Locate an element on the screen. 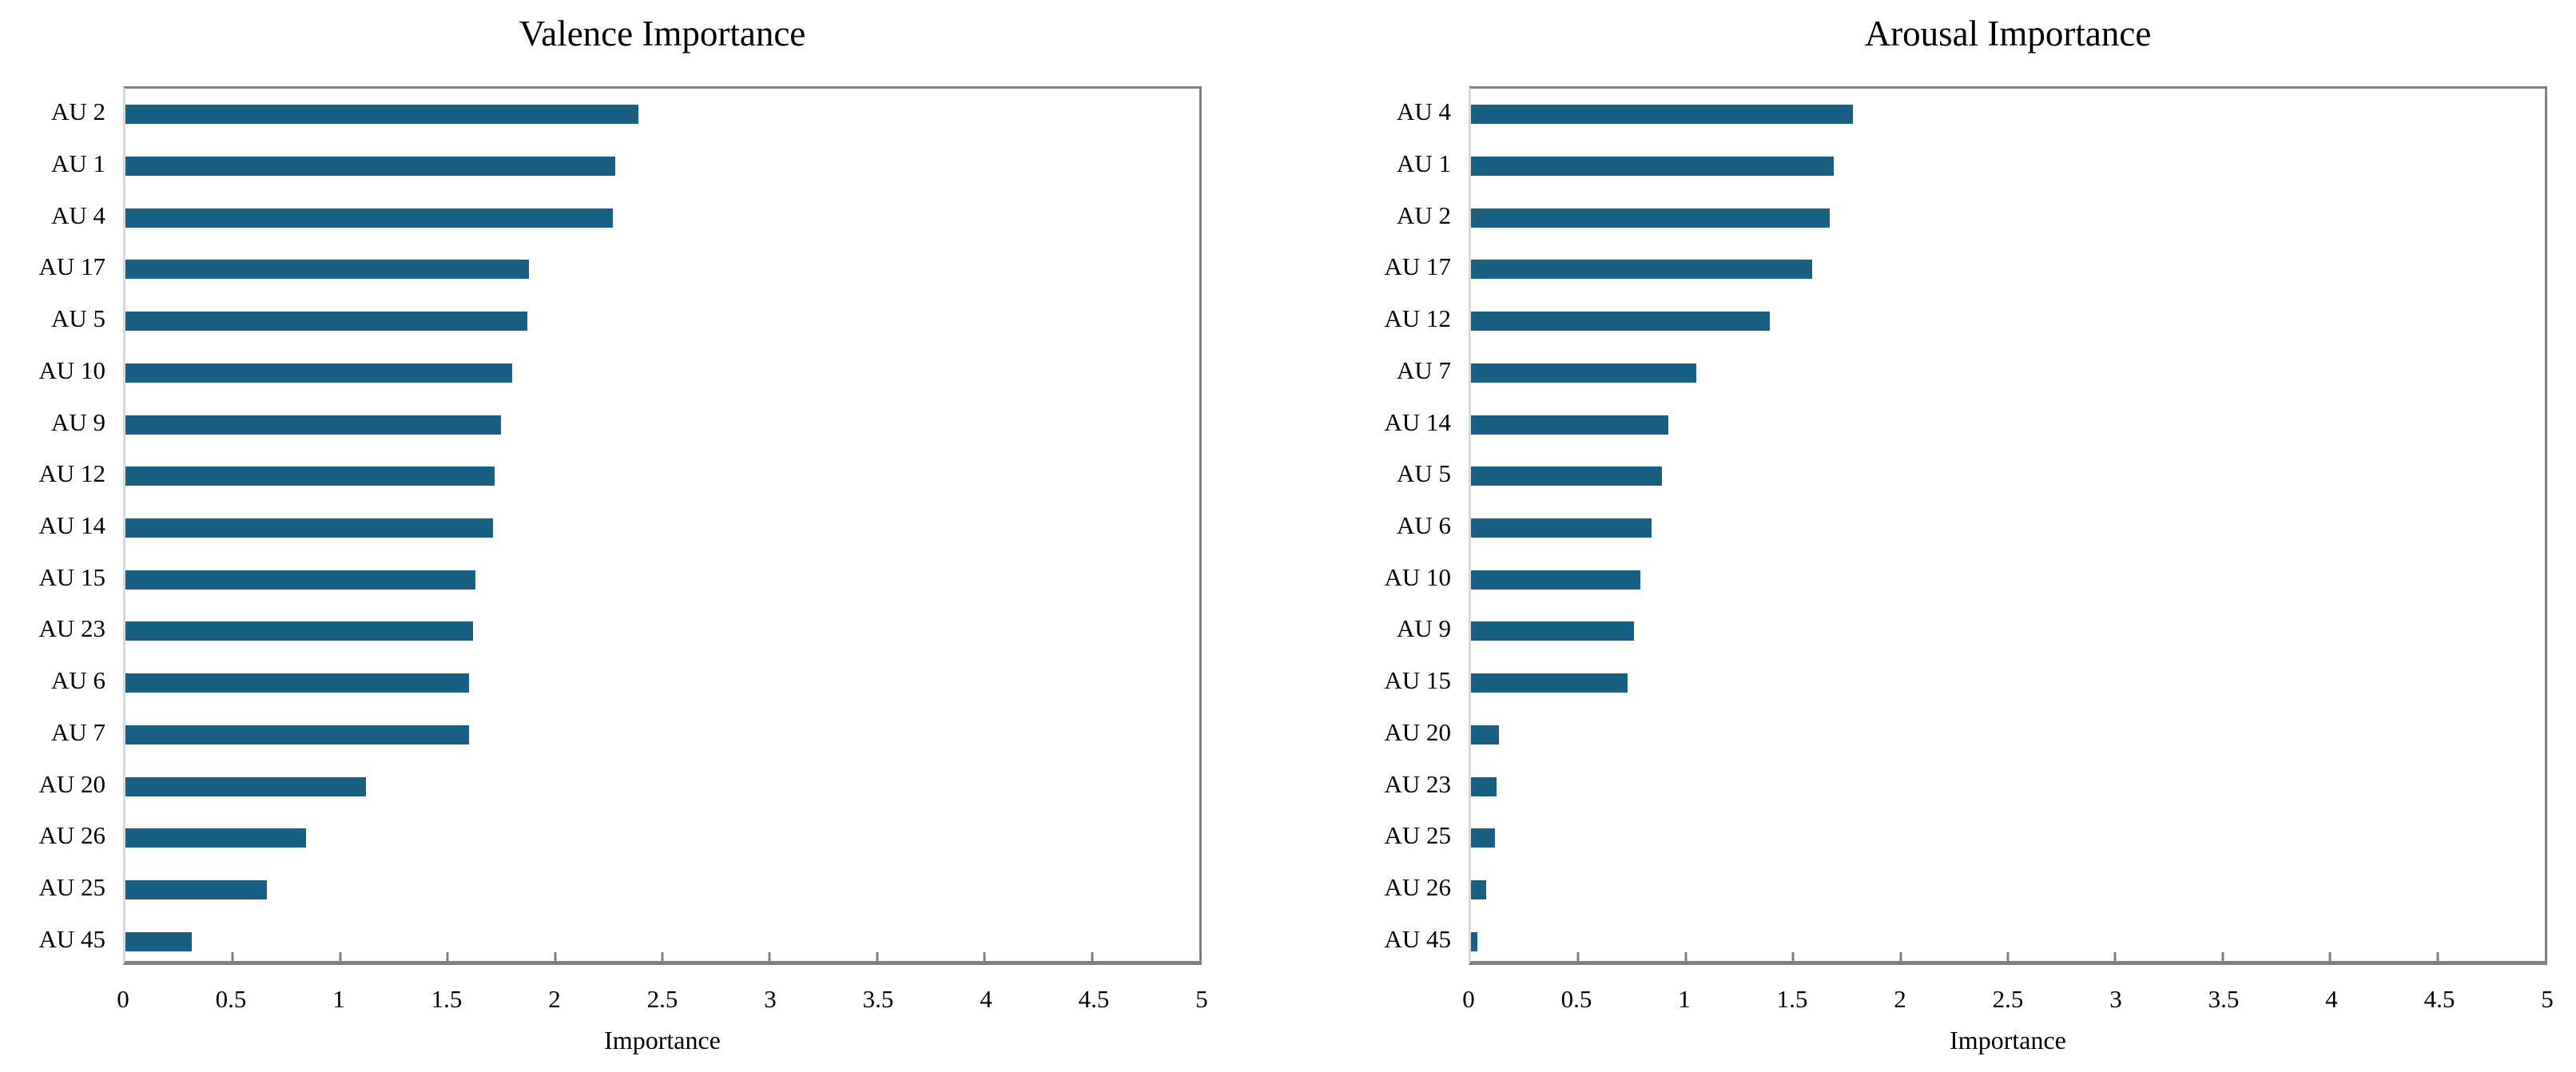  category-label: AU 9 is located at coordinates (77, 421).